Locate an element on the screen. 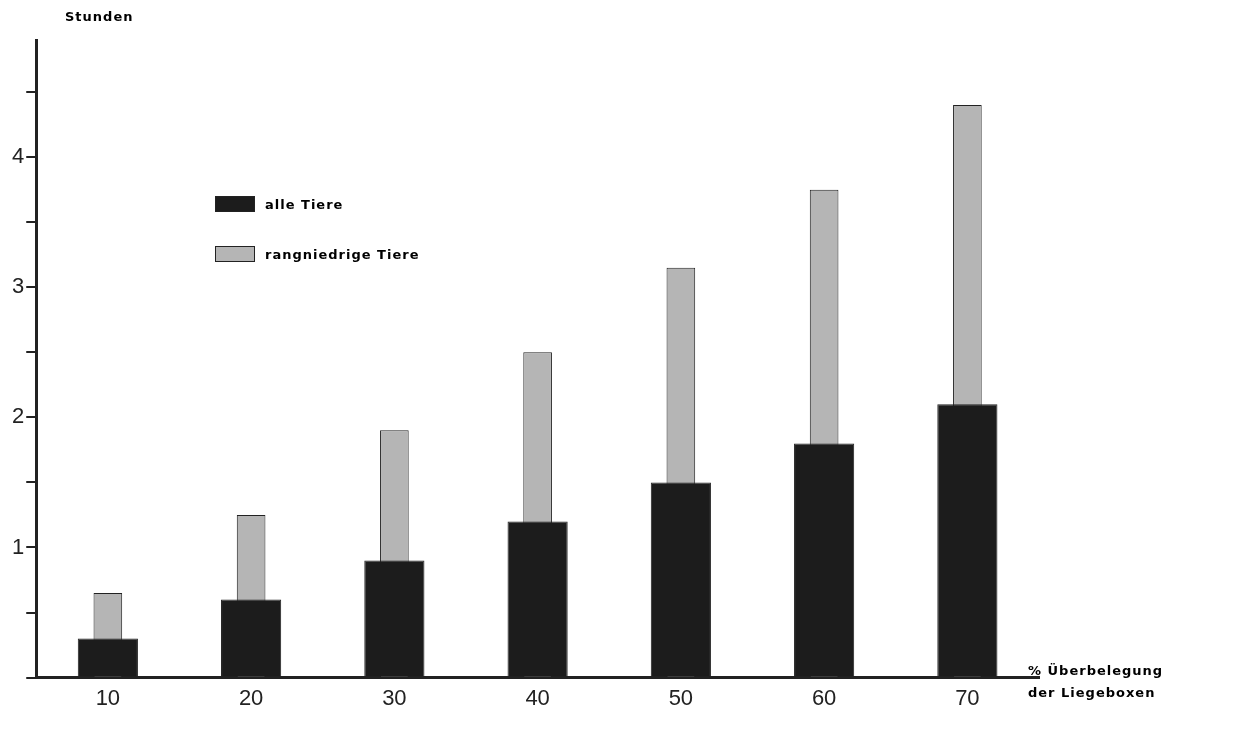 The image size is (1249, 730). y-tick-label: 4 is located at coordinates (18, 156).